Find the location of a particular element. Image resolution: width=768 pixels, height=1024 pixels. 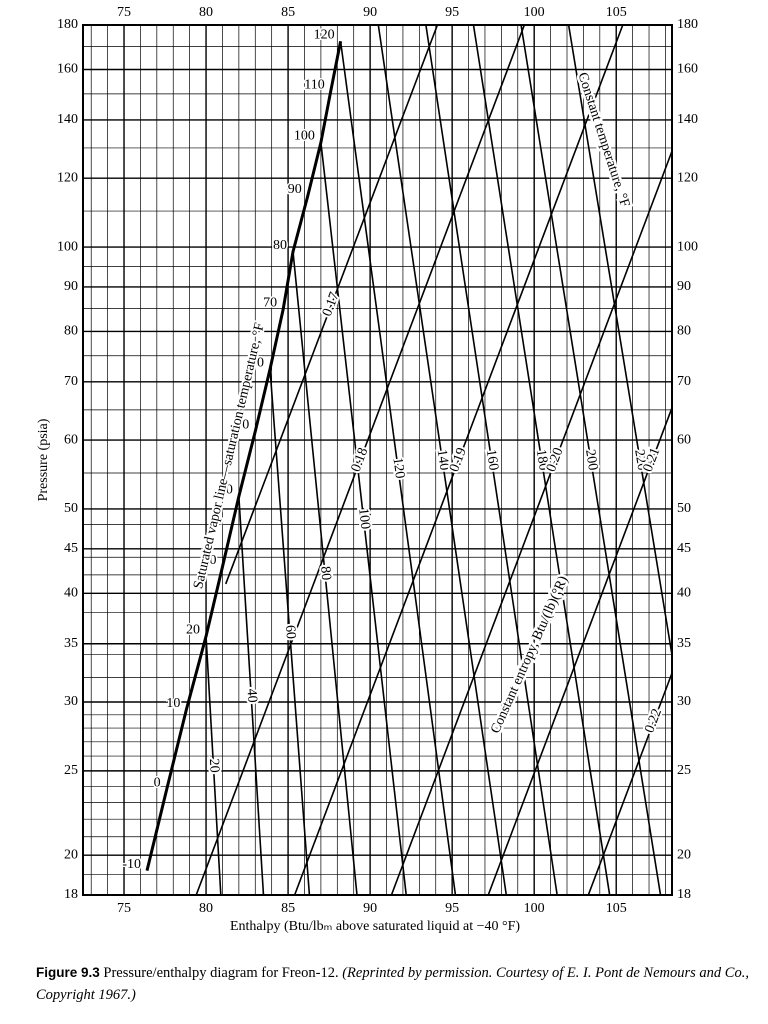

y-tick-label: 35 is located at coordinates (71, 643).